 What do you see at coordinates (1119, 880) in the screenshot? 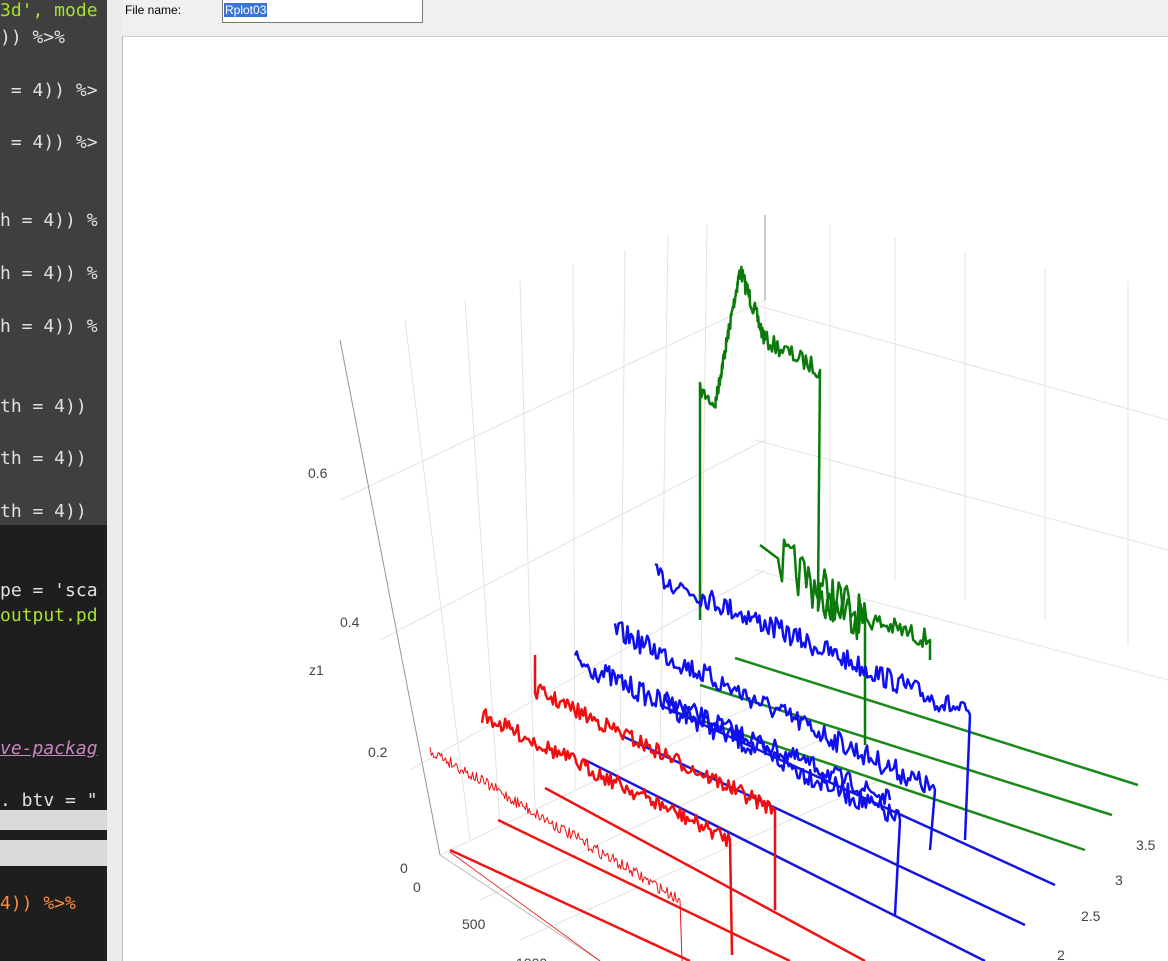
I see `y-tick-label: 3` at bounding box center [1119, 880].